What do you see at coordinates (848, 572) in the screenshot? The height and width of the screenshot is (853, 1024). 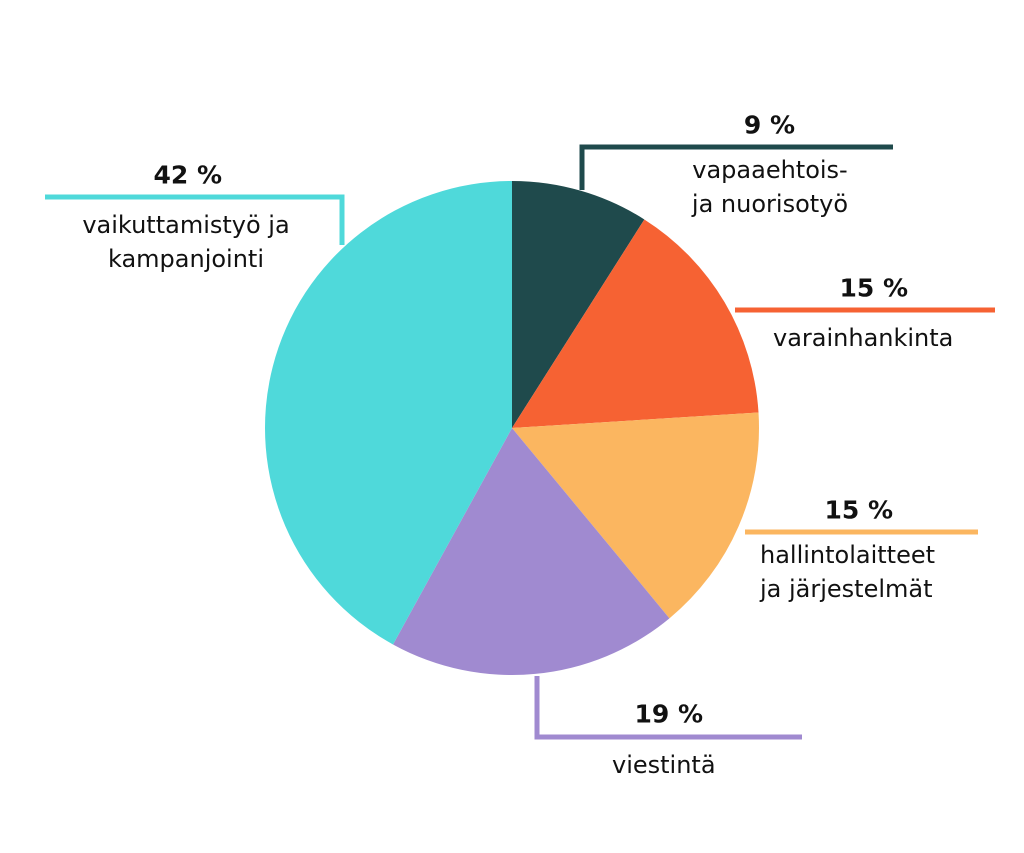 I see `category-label: hallintolaitteet ja järjestelmät` at bounding box center [848, 572].